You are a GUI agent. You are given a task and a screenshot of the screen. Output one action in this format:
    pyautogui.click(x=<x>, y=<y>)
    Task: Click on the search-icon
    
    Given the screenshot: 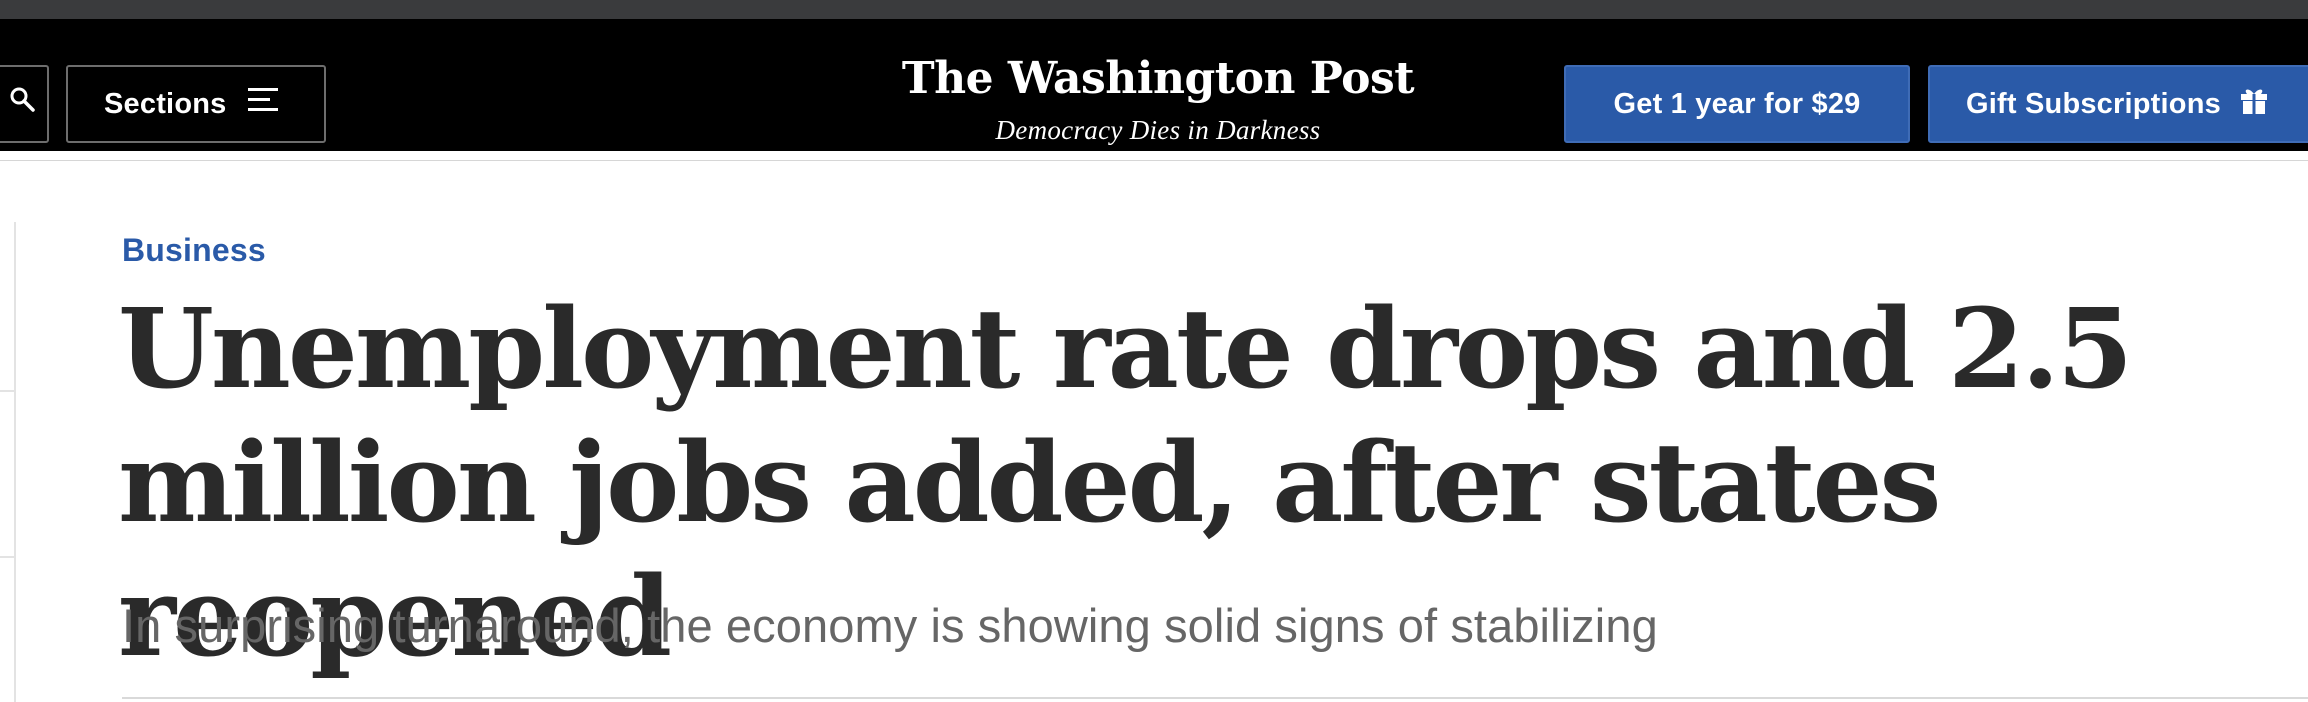 What is the action you would take?
    pyautogui.click(x=23, y=104)
    